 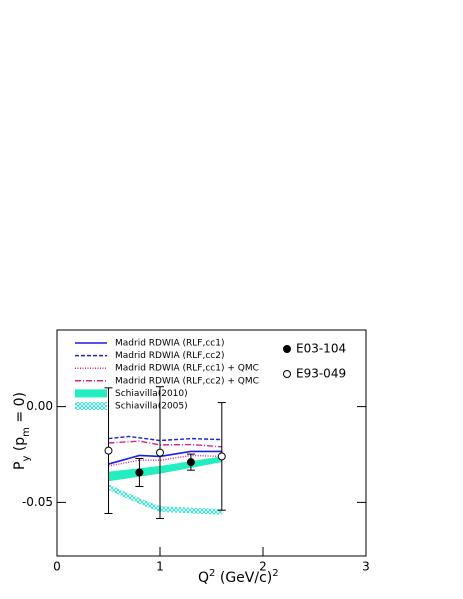 What do you see at coordinates (20, 409) in the screenshot?
I see `axis-title-part: = 0)` at bounding box center [20, 409].